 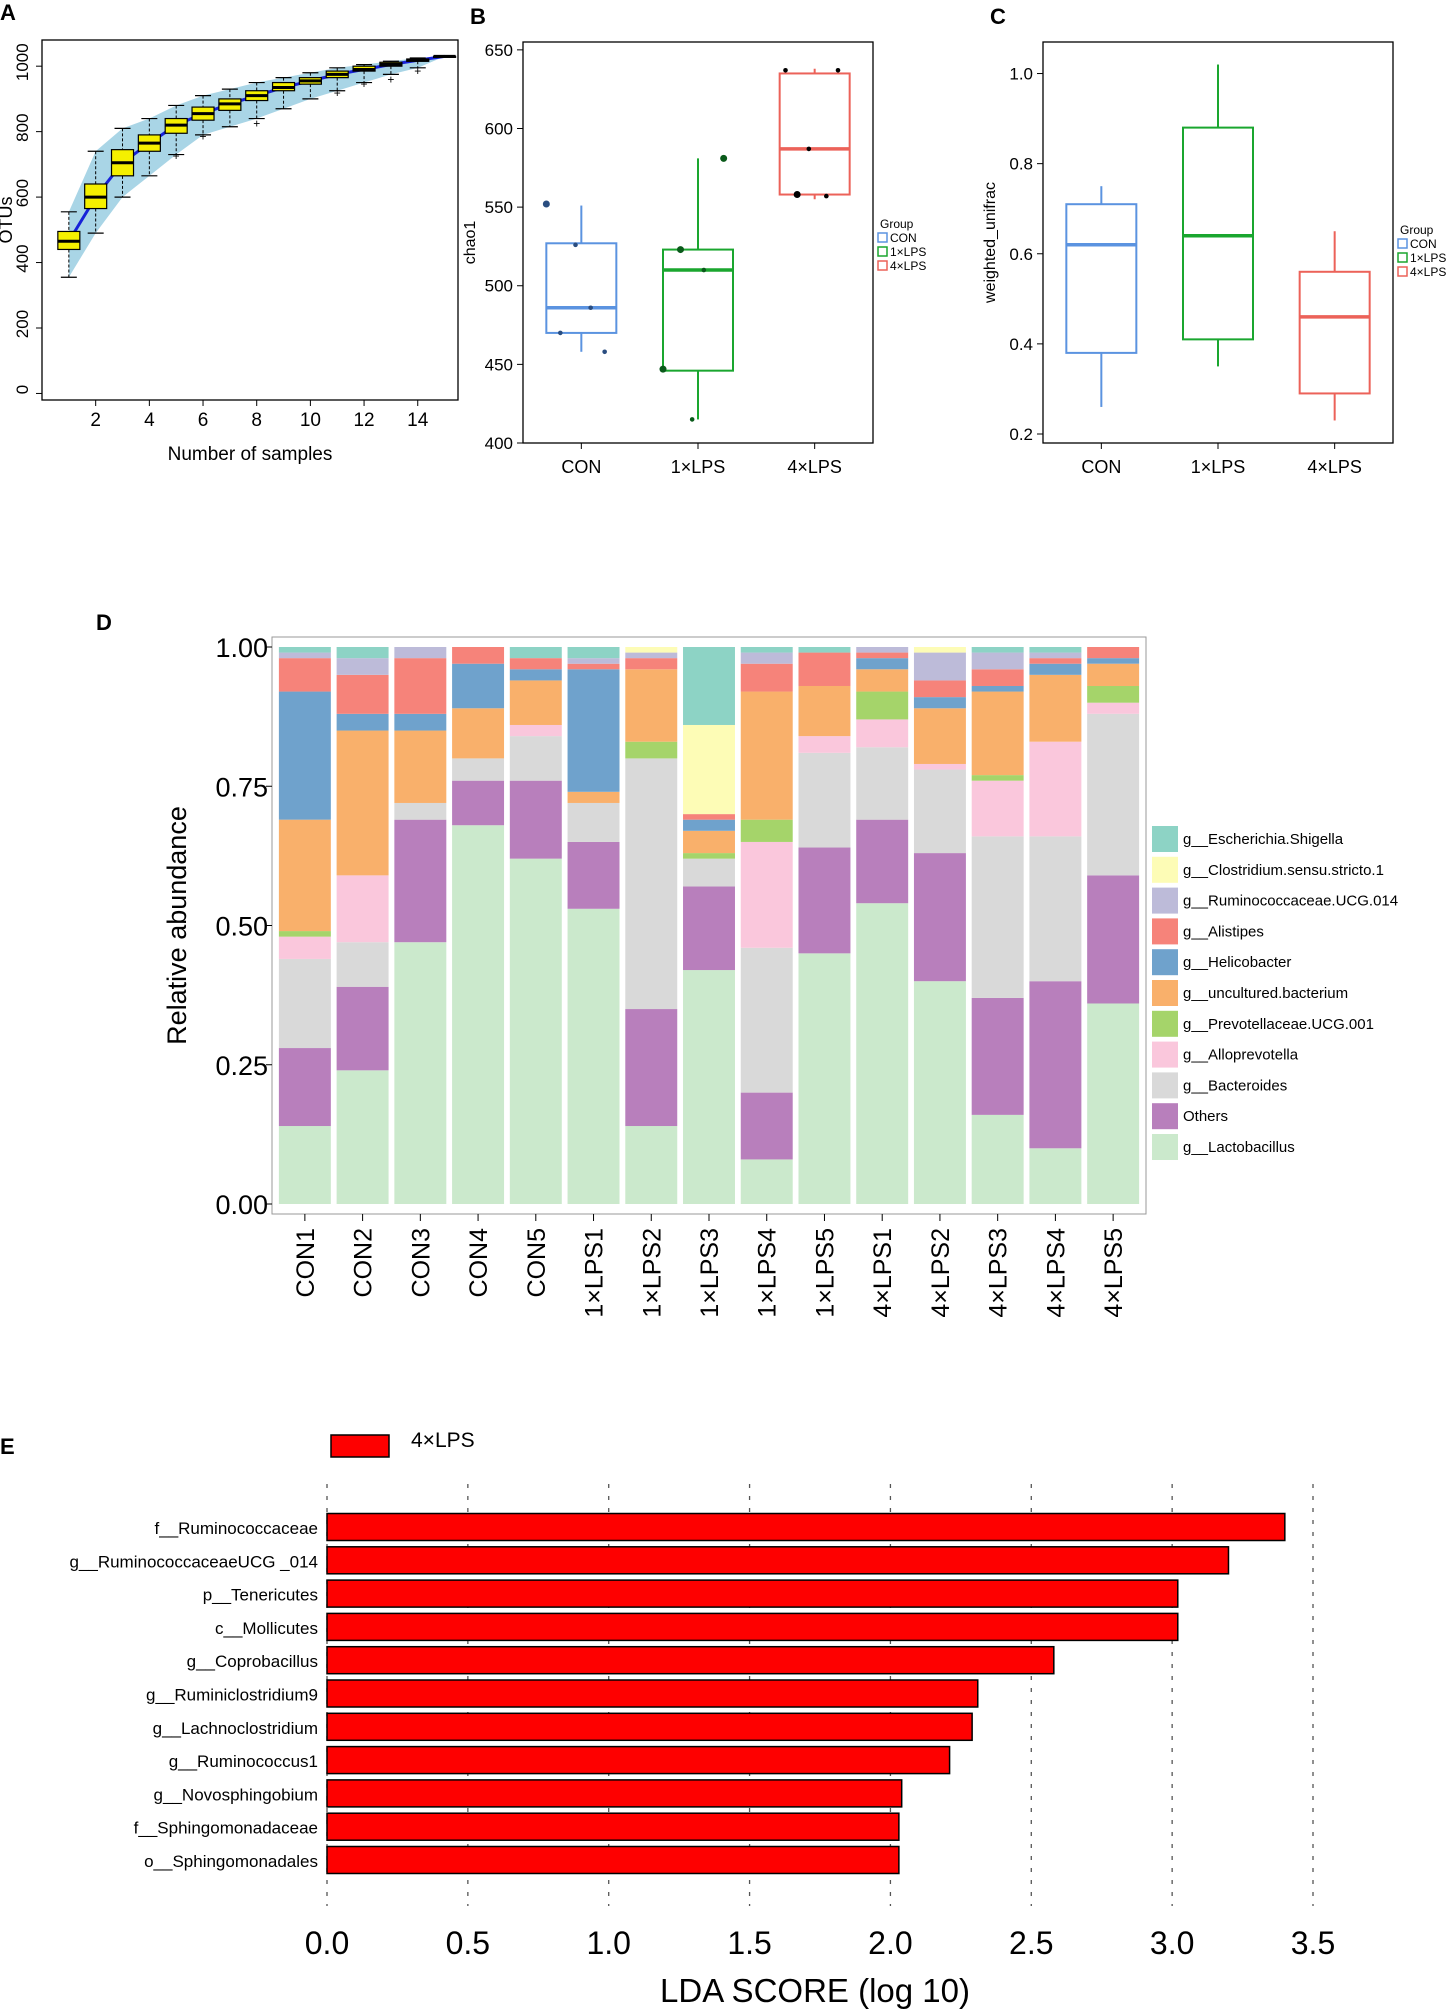 What do you see at coordinates (1241, 1055) in the screenshot?
I see `legend-label: g__Alloprevotella` at bounding box center [1241, 1055].